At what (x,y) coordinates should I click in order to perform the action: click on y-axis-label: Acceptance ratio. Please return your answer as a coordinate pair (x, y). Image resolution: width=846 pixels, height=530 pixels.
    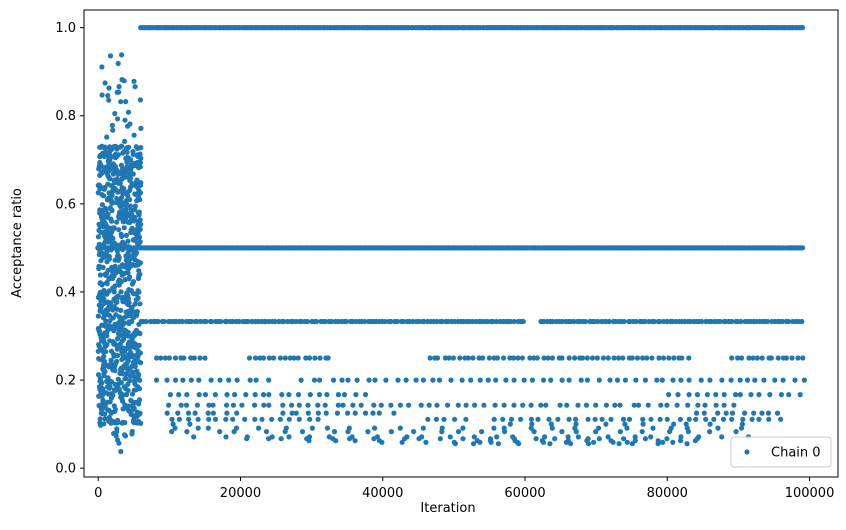
    Looking at the image, I should click on (17, 243).